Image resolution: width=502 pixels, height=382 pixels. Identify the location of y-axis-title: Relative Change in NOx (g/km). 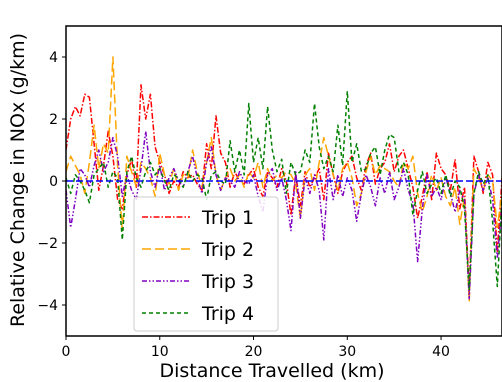
(18, 180).